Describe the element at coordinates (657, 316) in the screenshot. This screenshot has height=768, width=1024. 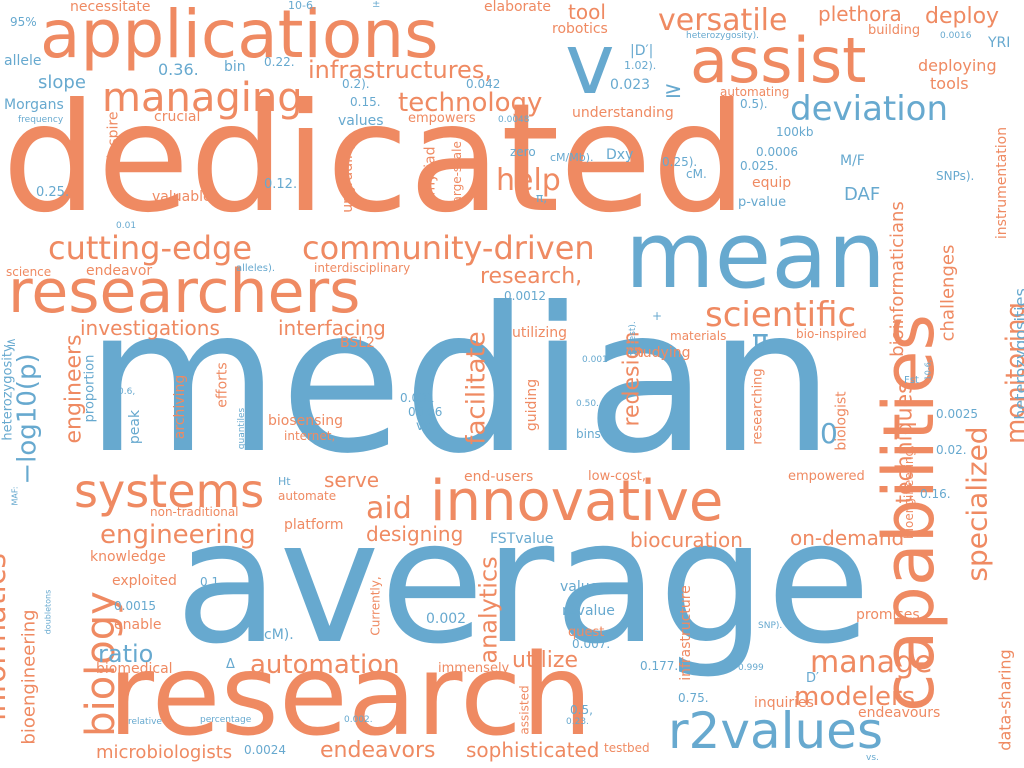
I see `word: +` at that location.